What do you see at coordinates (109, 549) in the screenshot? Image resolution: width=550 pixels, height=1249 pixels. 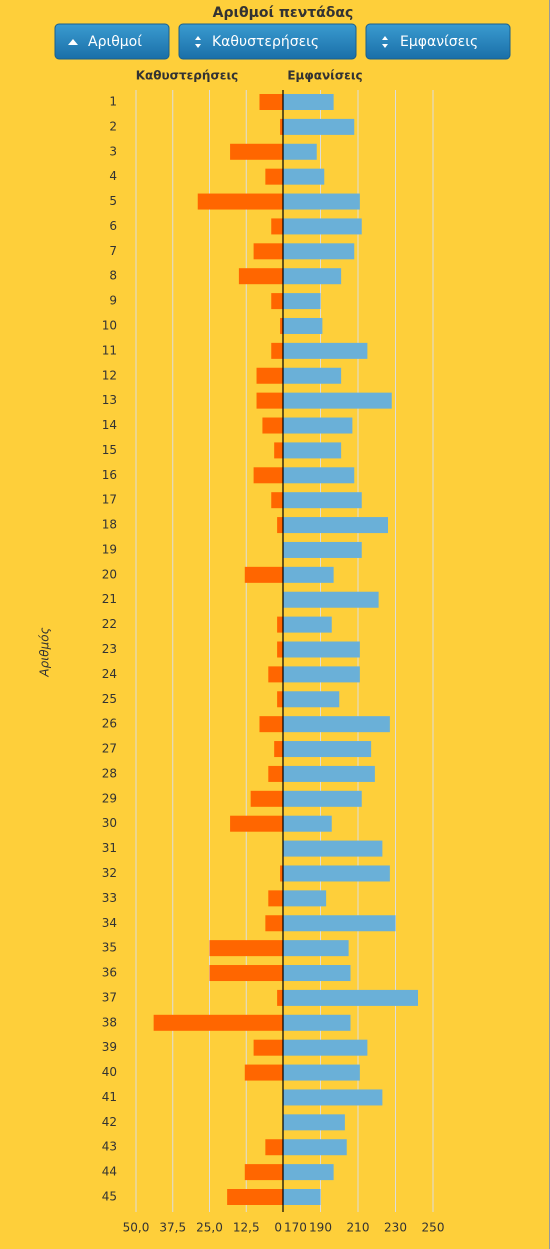 I see `y-tick-label: 19` at bounding box center [109, 549].